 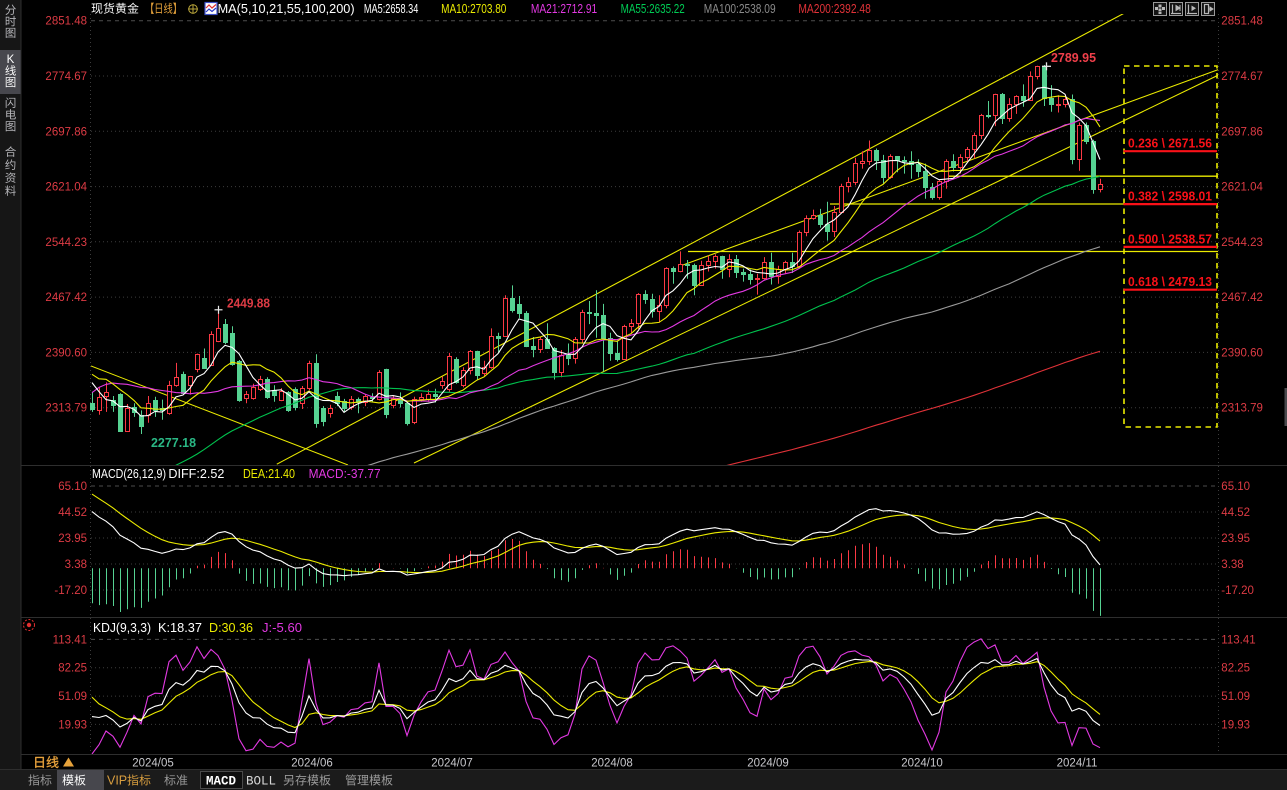 What do you see at coordinates (153, 764) in the screenshot?
I see `svg-text: 2024/05` at bounding box center [153, 764].